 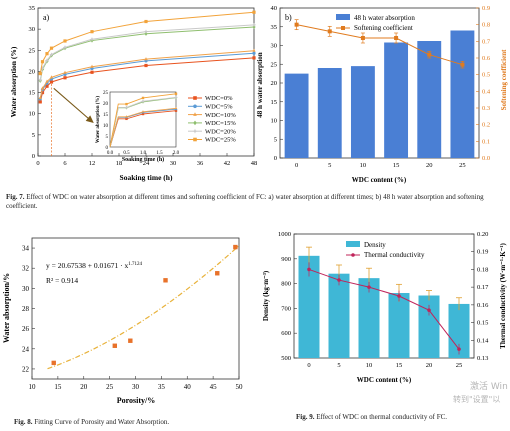 What do you see at coordinates (62, 280) in the screenshot?
I see `fig8-r2: R² = 0.914` at bounding box center [62, 280].